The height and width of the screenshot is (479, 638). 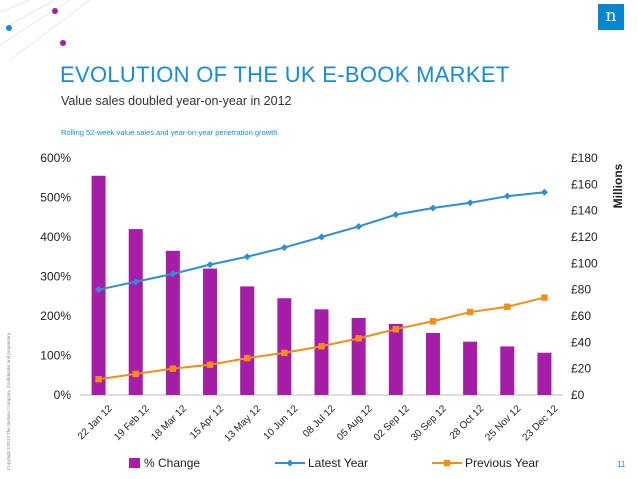 I want to click on deco-dot-magenta, so click(x=55, y=11).